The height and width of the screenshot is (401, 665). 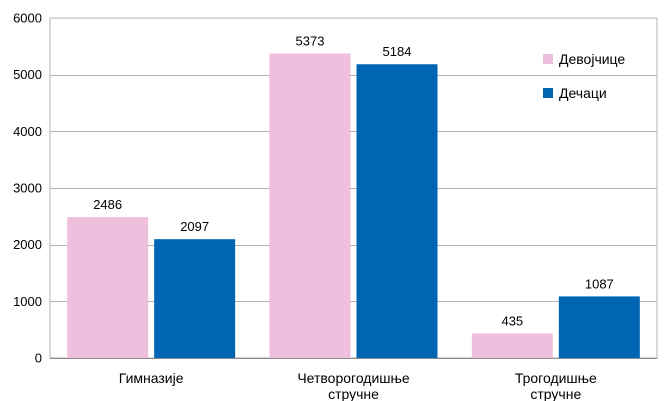 I want to click on y-tick-label: 0, so click(x=38, y=358).